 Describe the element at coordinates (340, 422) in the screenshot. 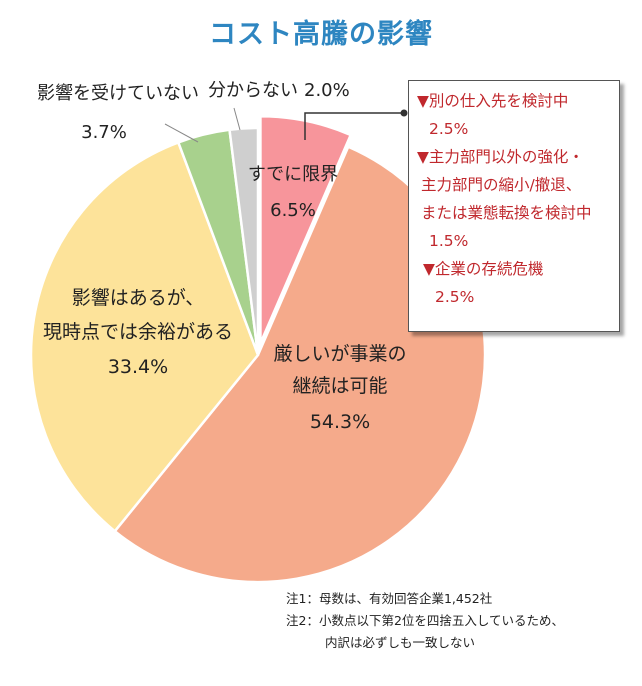

I see `pct-difficult: 54.3%` at that location.